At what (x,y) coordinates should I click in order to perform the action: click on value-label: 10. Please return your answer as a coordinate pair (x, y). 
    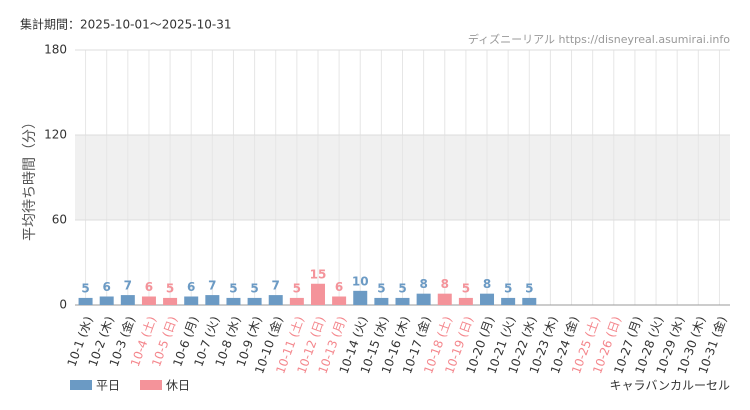
    Looking at the image, I should click on (360, 281).